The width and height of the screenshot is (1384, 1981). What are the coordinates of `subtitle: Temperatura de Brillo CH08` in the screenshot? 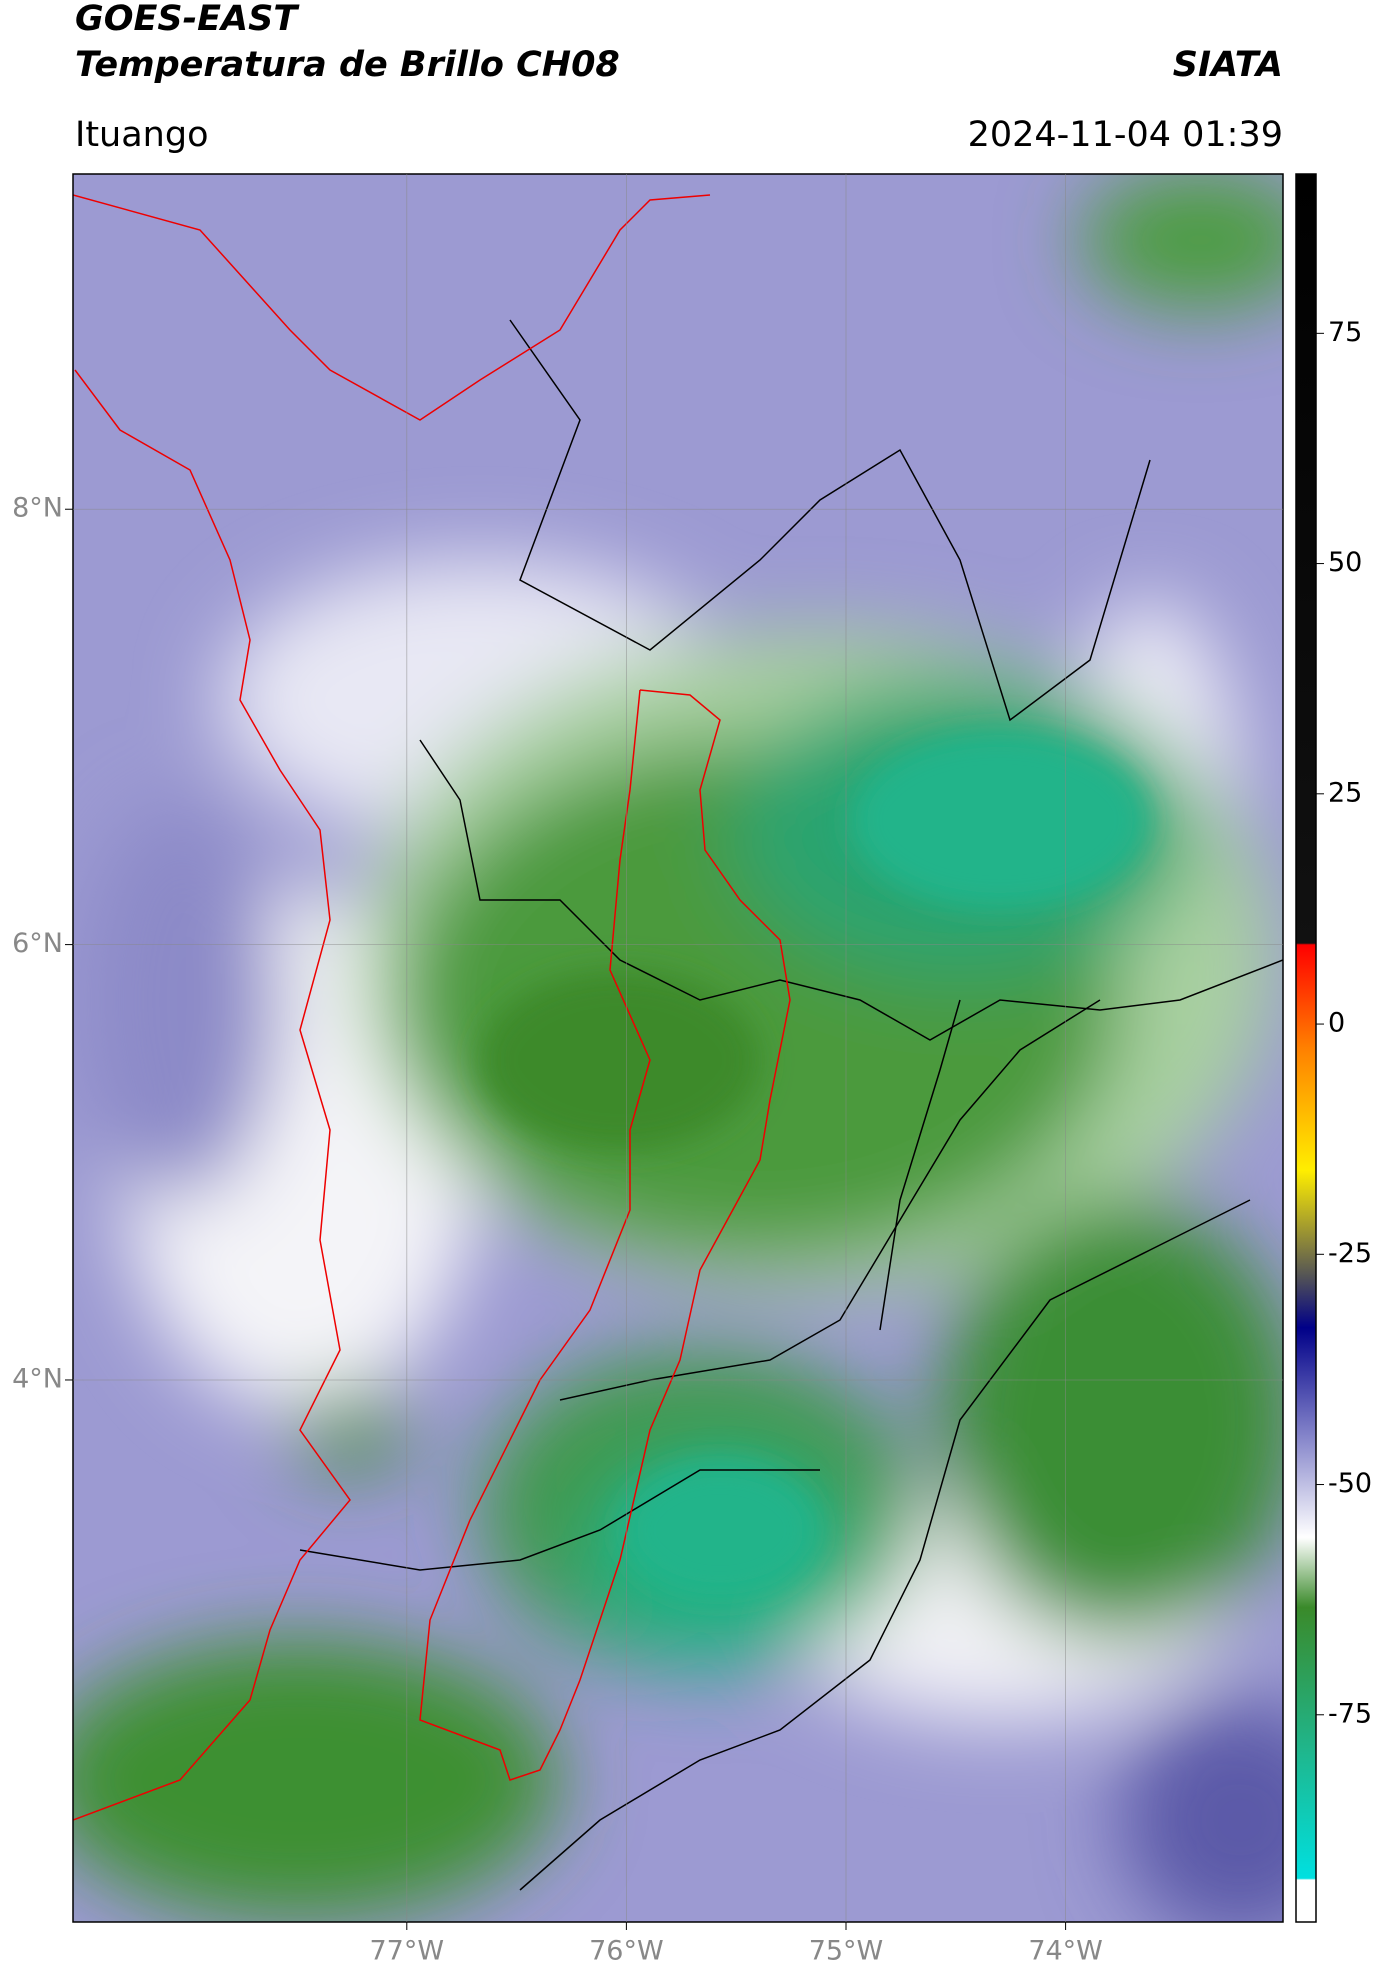 It's located at (347, 65).